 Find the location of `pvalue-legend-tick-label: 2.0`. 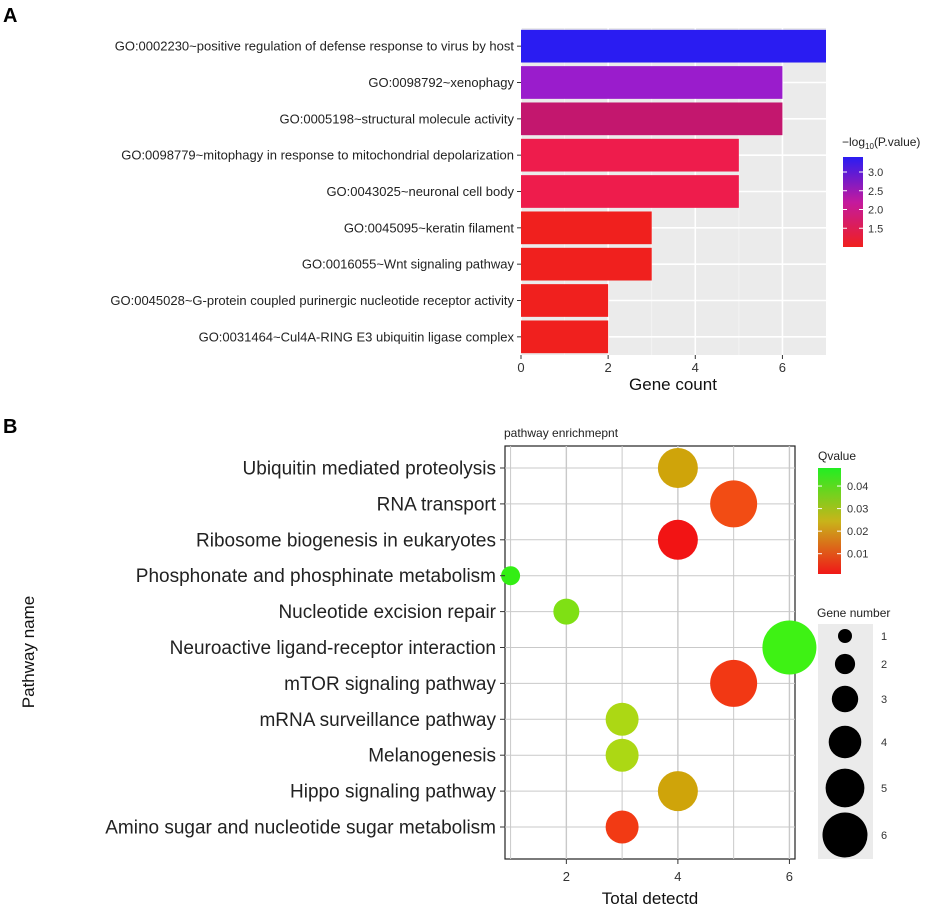

pvalue-legend-tick-label: 2.0 is located at coordinates (875, 211).